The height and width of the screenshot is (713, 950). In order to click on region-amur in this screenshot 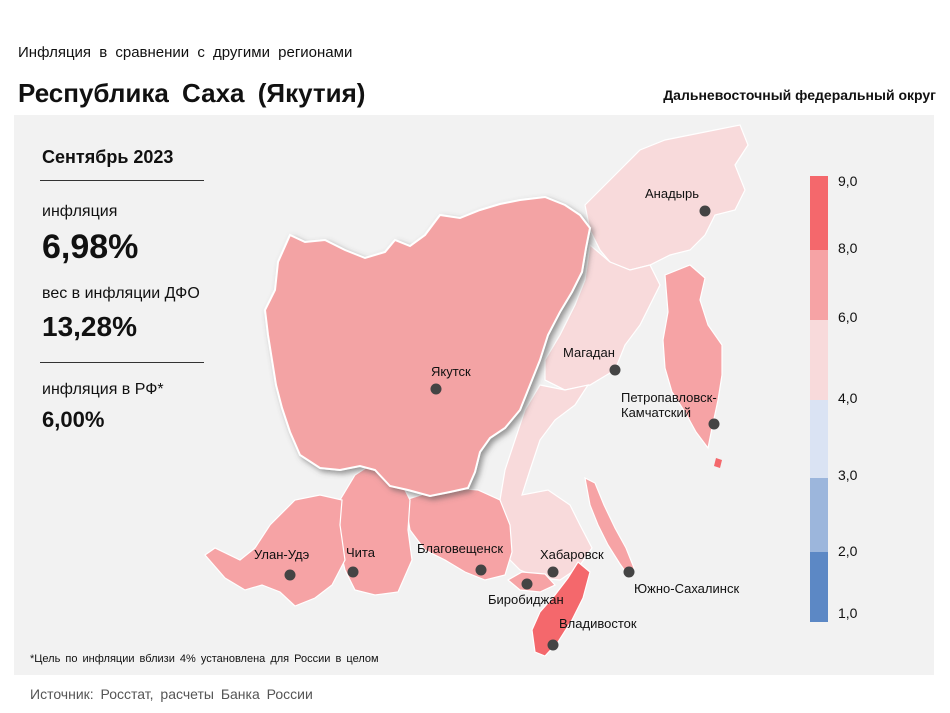, I will do `click(458, 534)`.